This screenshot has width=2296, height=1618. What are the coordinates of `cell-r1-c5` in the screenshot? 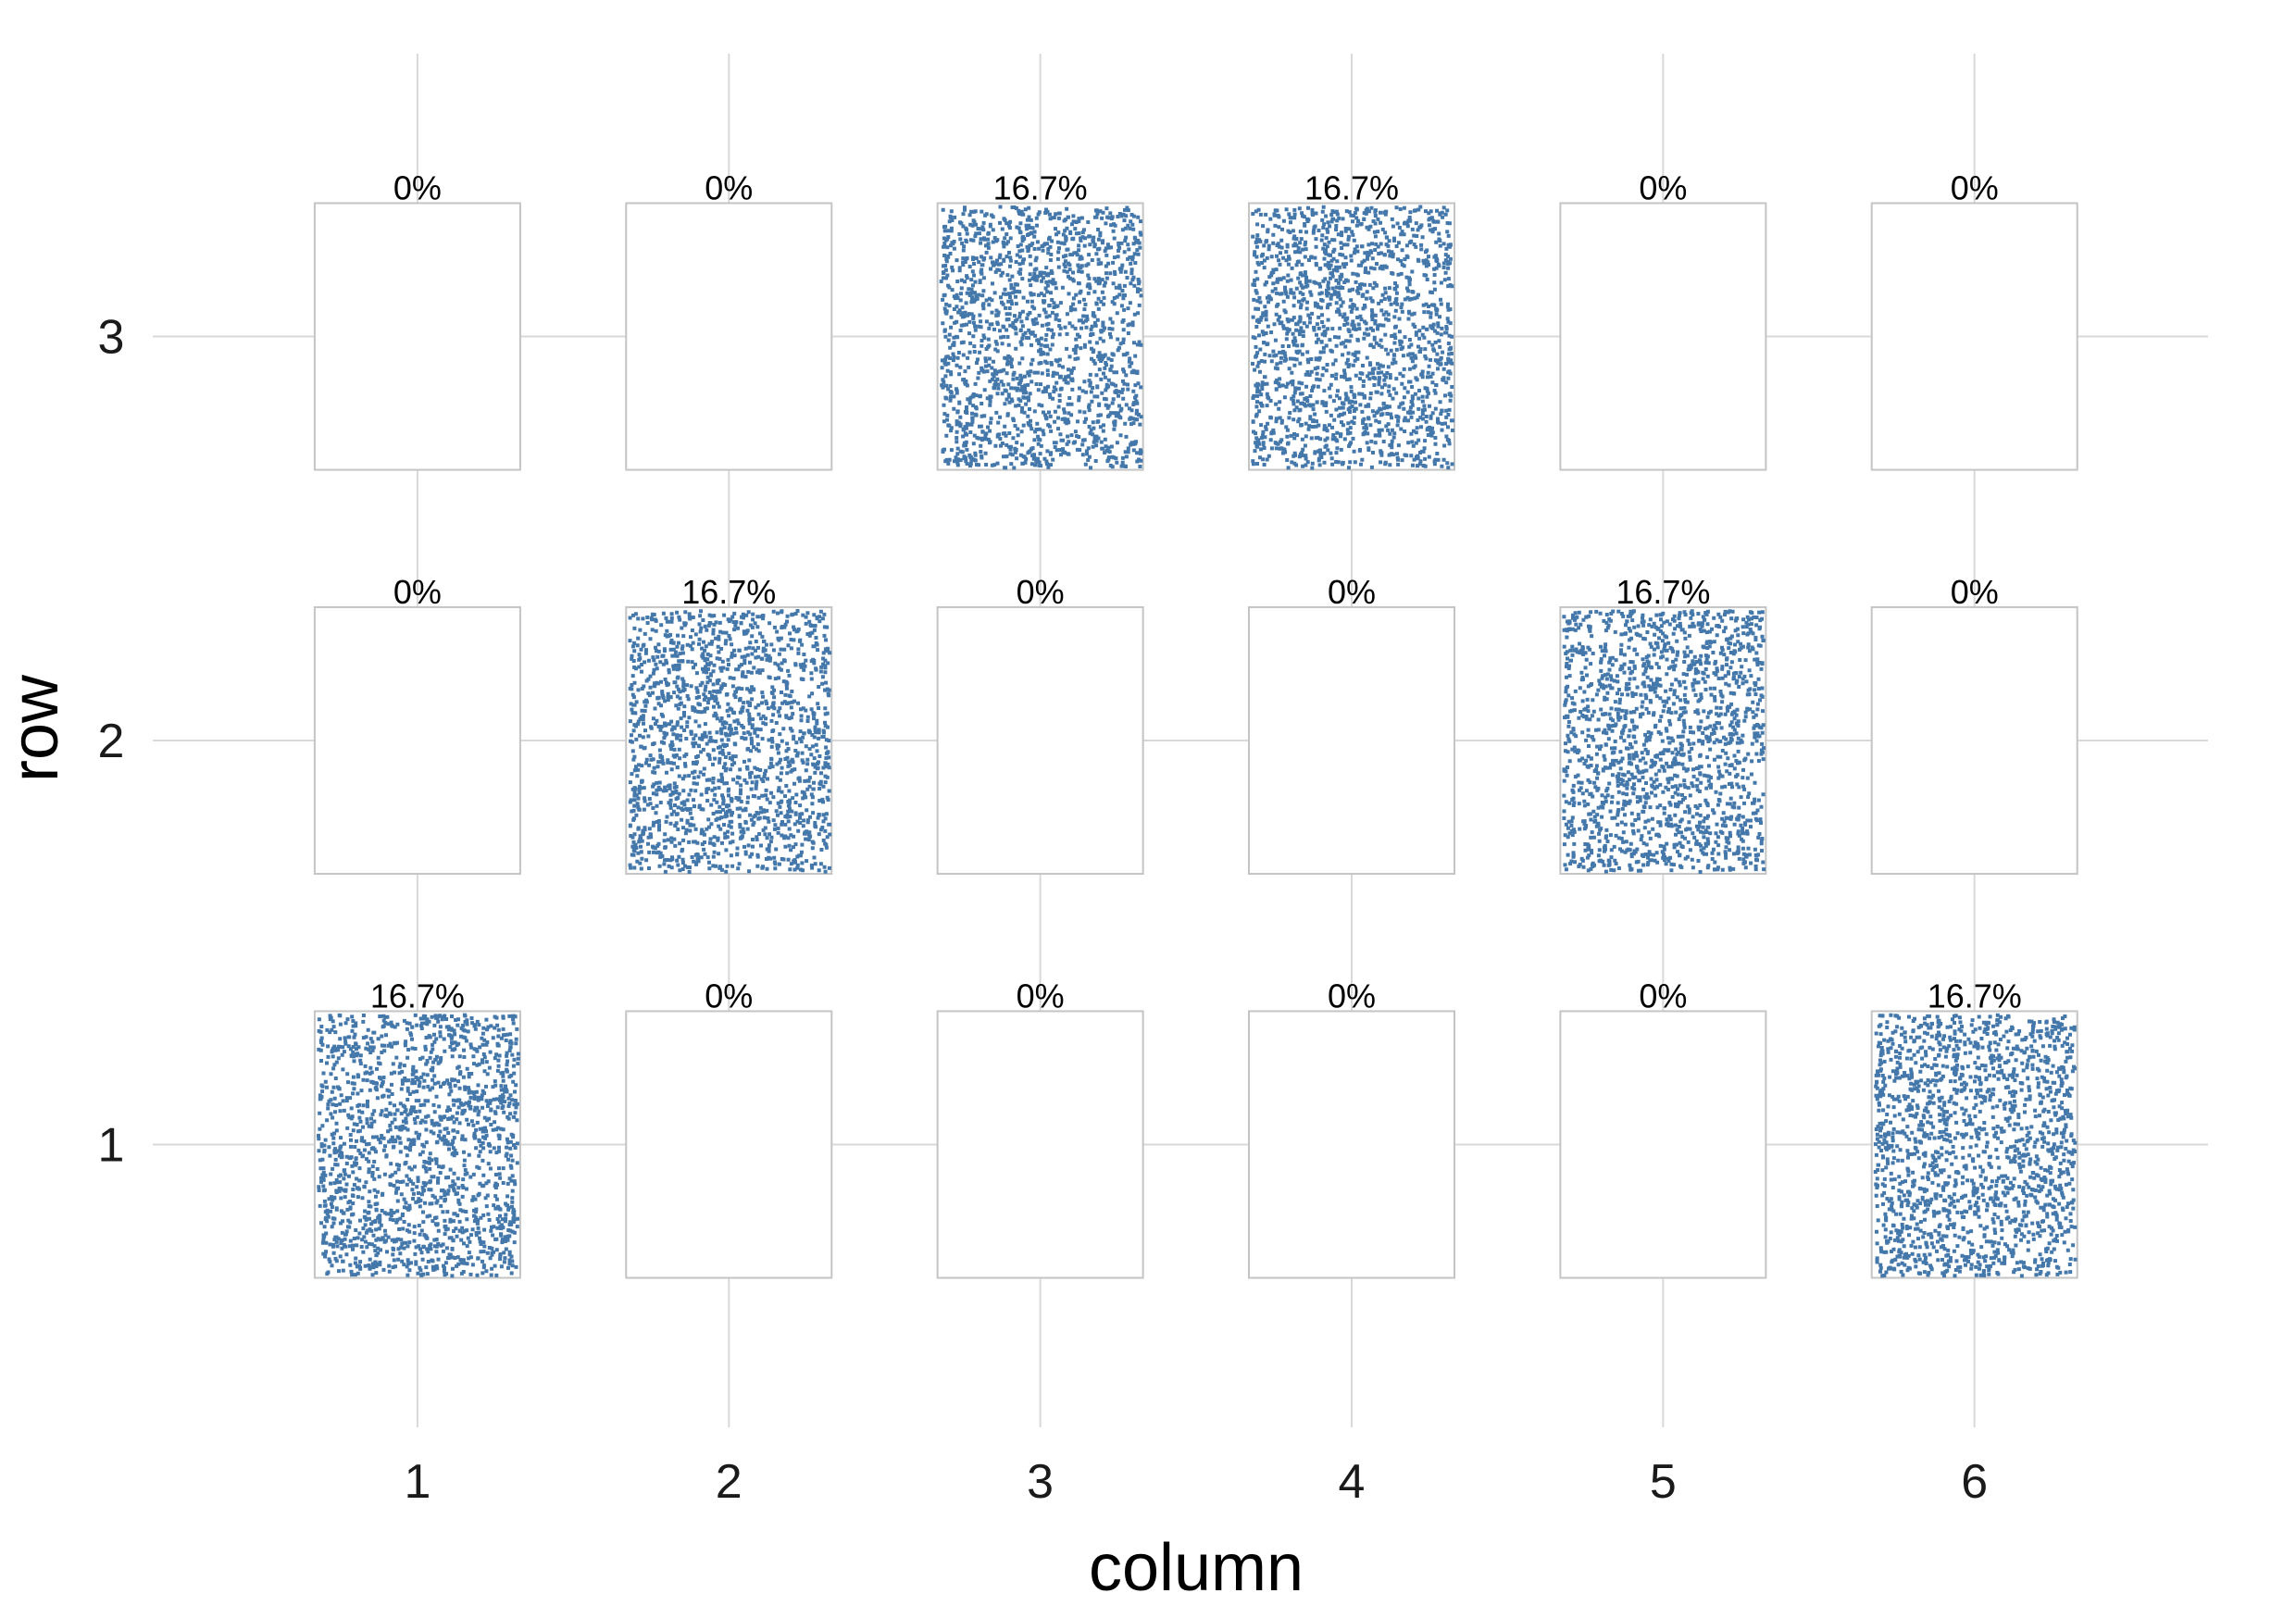 It's located at (1663, 1144).